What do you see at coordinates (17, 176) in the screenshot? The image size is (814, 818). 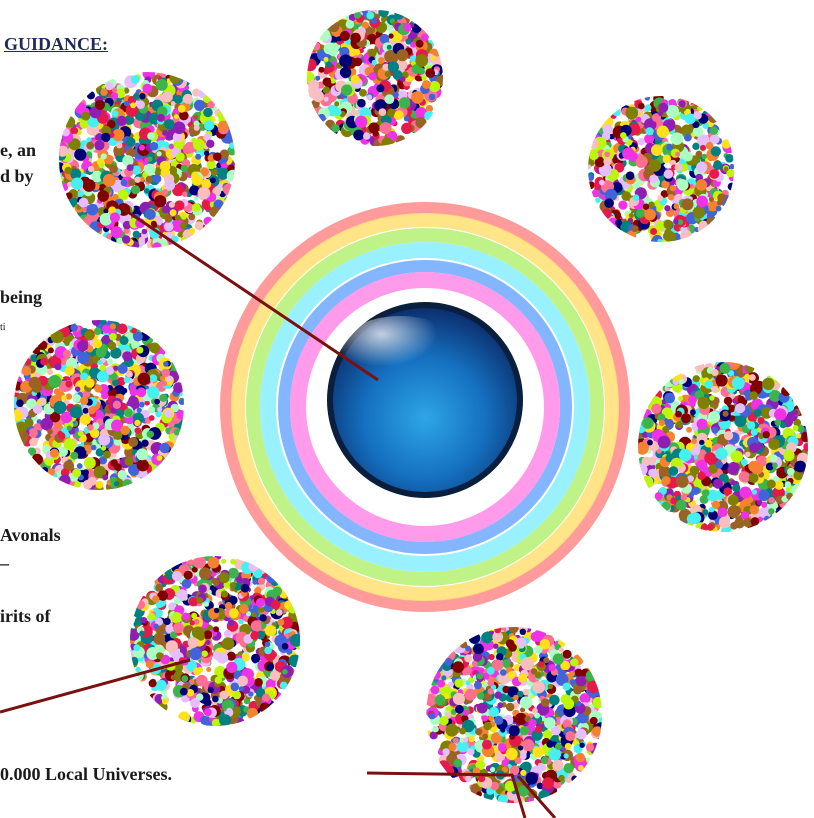 I see `label-line-2: d by` at bounding box center [17, 176].